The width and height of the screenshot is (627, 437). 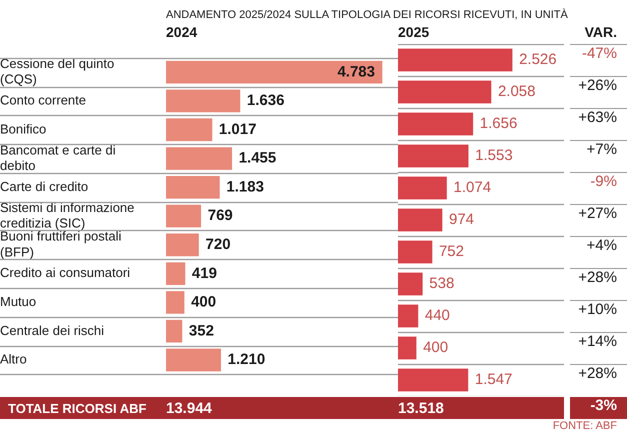 I want to click on text: +27%, so click(x=598, y=220).